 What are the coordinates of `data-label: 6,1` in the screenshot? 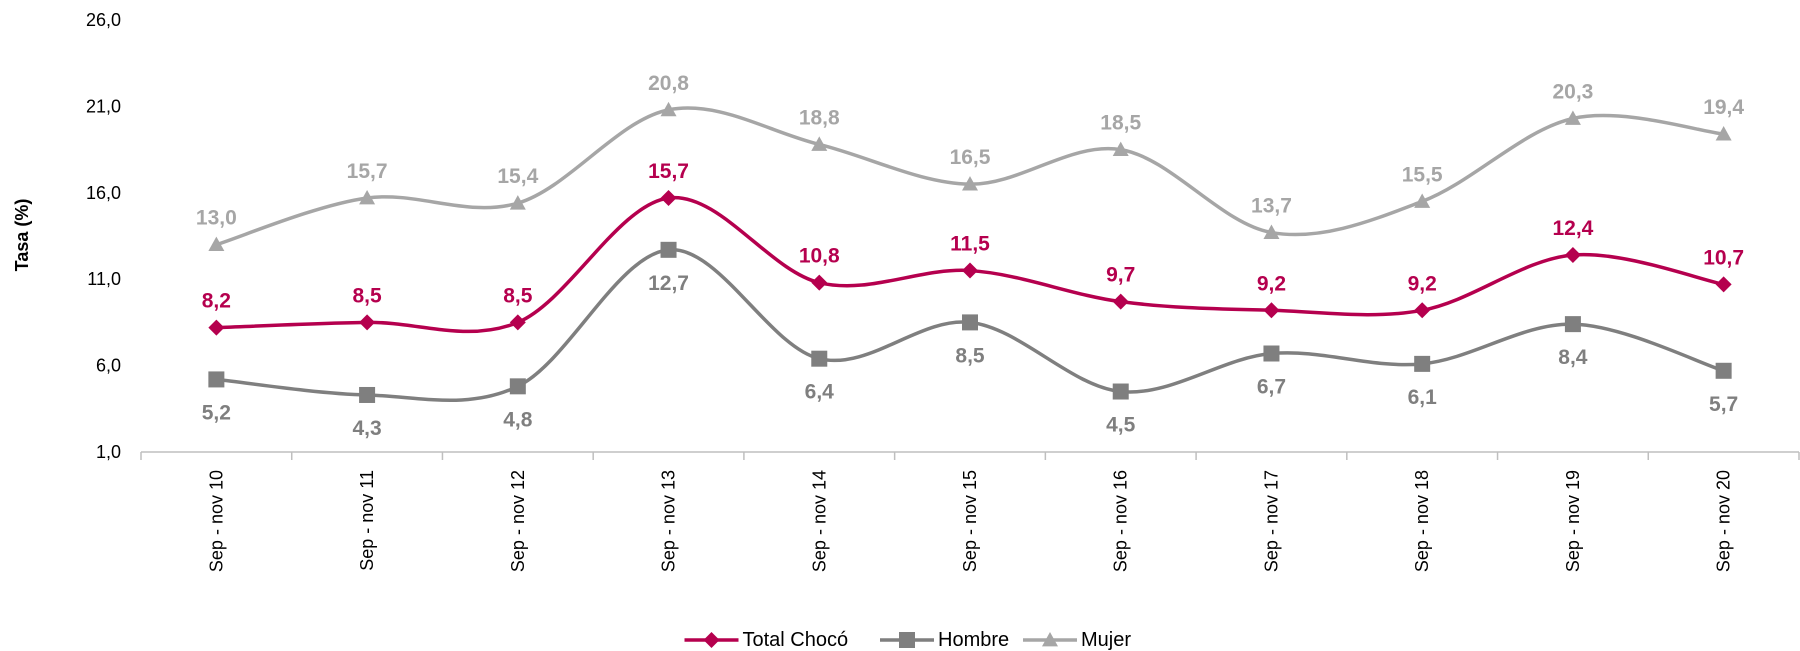 It's located at (1423, 397).